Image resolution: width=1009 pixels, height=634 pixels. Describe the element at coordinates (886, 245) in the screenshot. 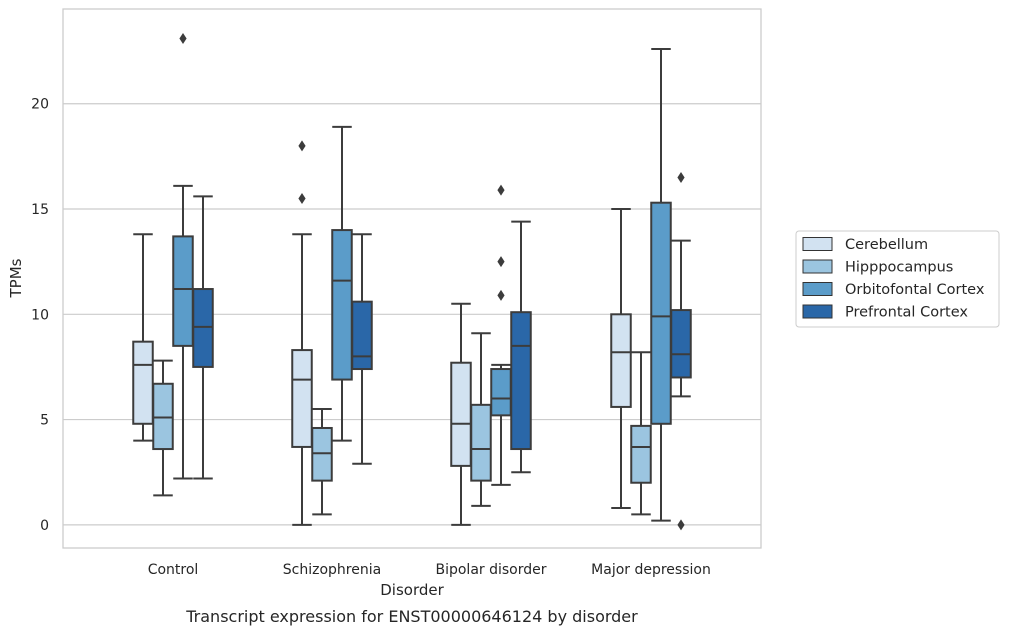

I see `legend-label: Cerebellum` at that location.